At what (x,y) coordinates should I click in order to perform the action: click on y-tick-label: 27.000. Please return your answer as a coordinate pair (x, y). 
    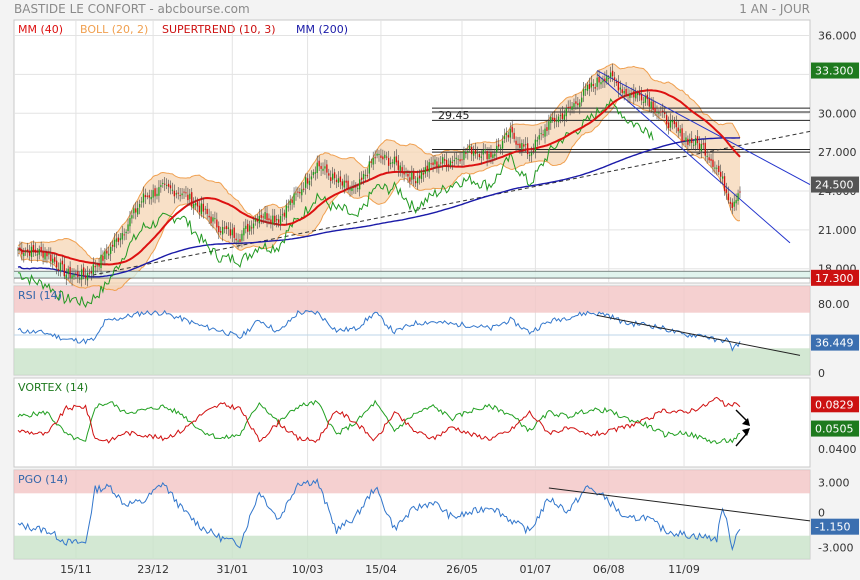
    Looking at the image, I should click on (837, 152).